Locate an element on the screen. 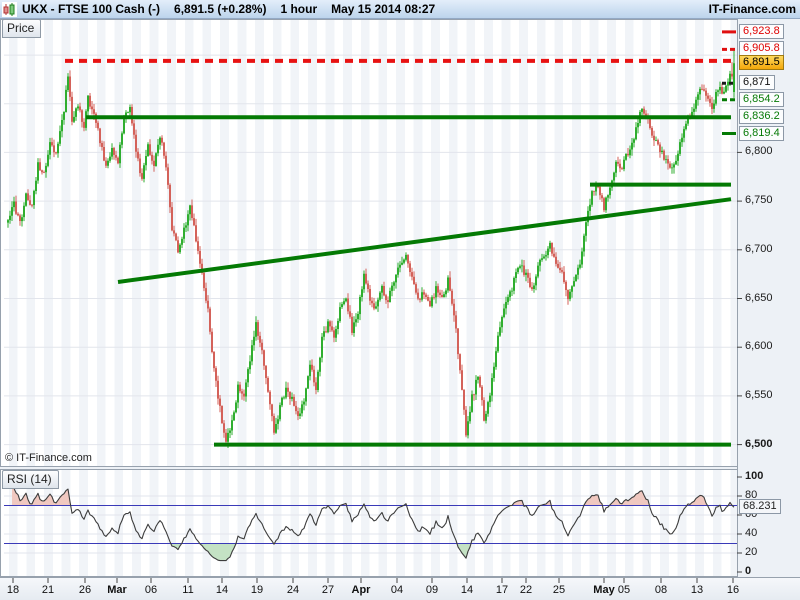 The height and width of the screenshot is (600, 800). time-tick-label: 04 is located at coordinates (397, 590).